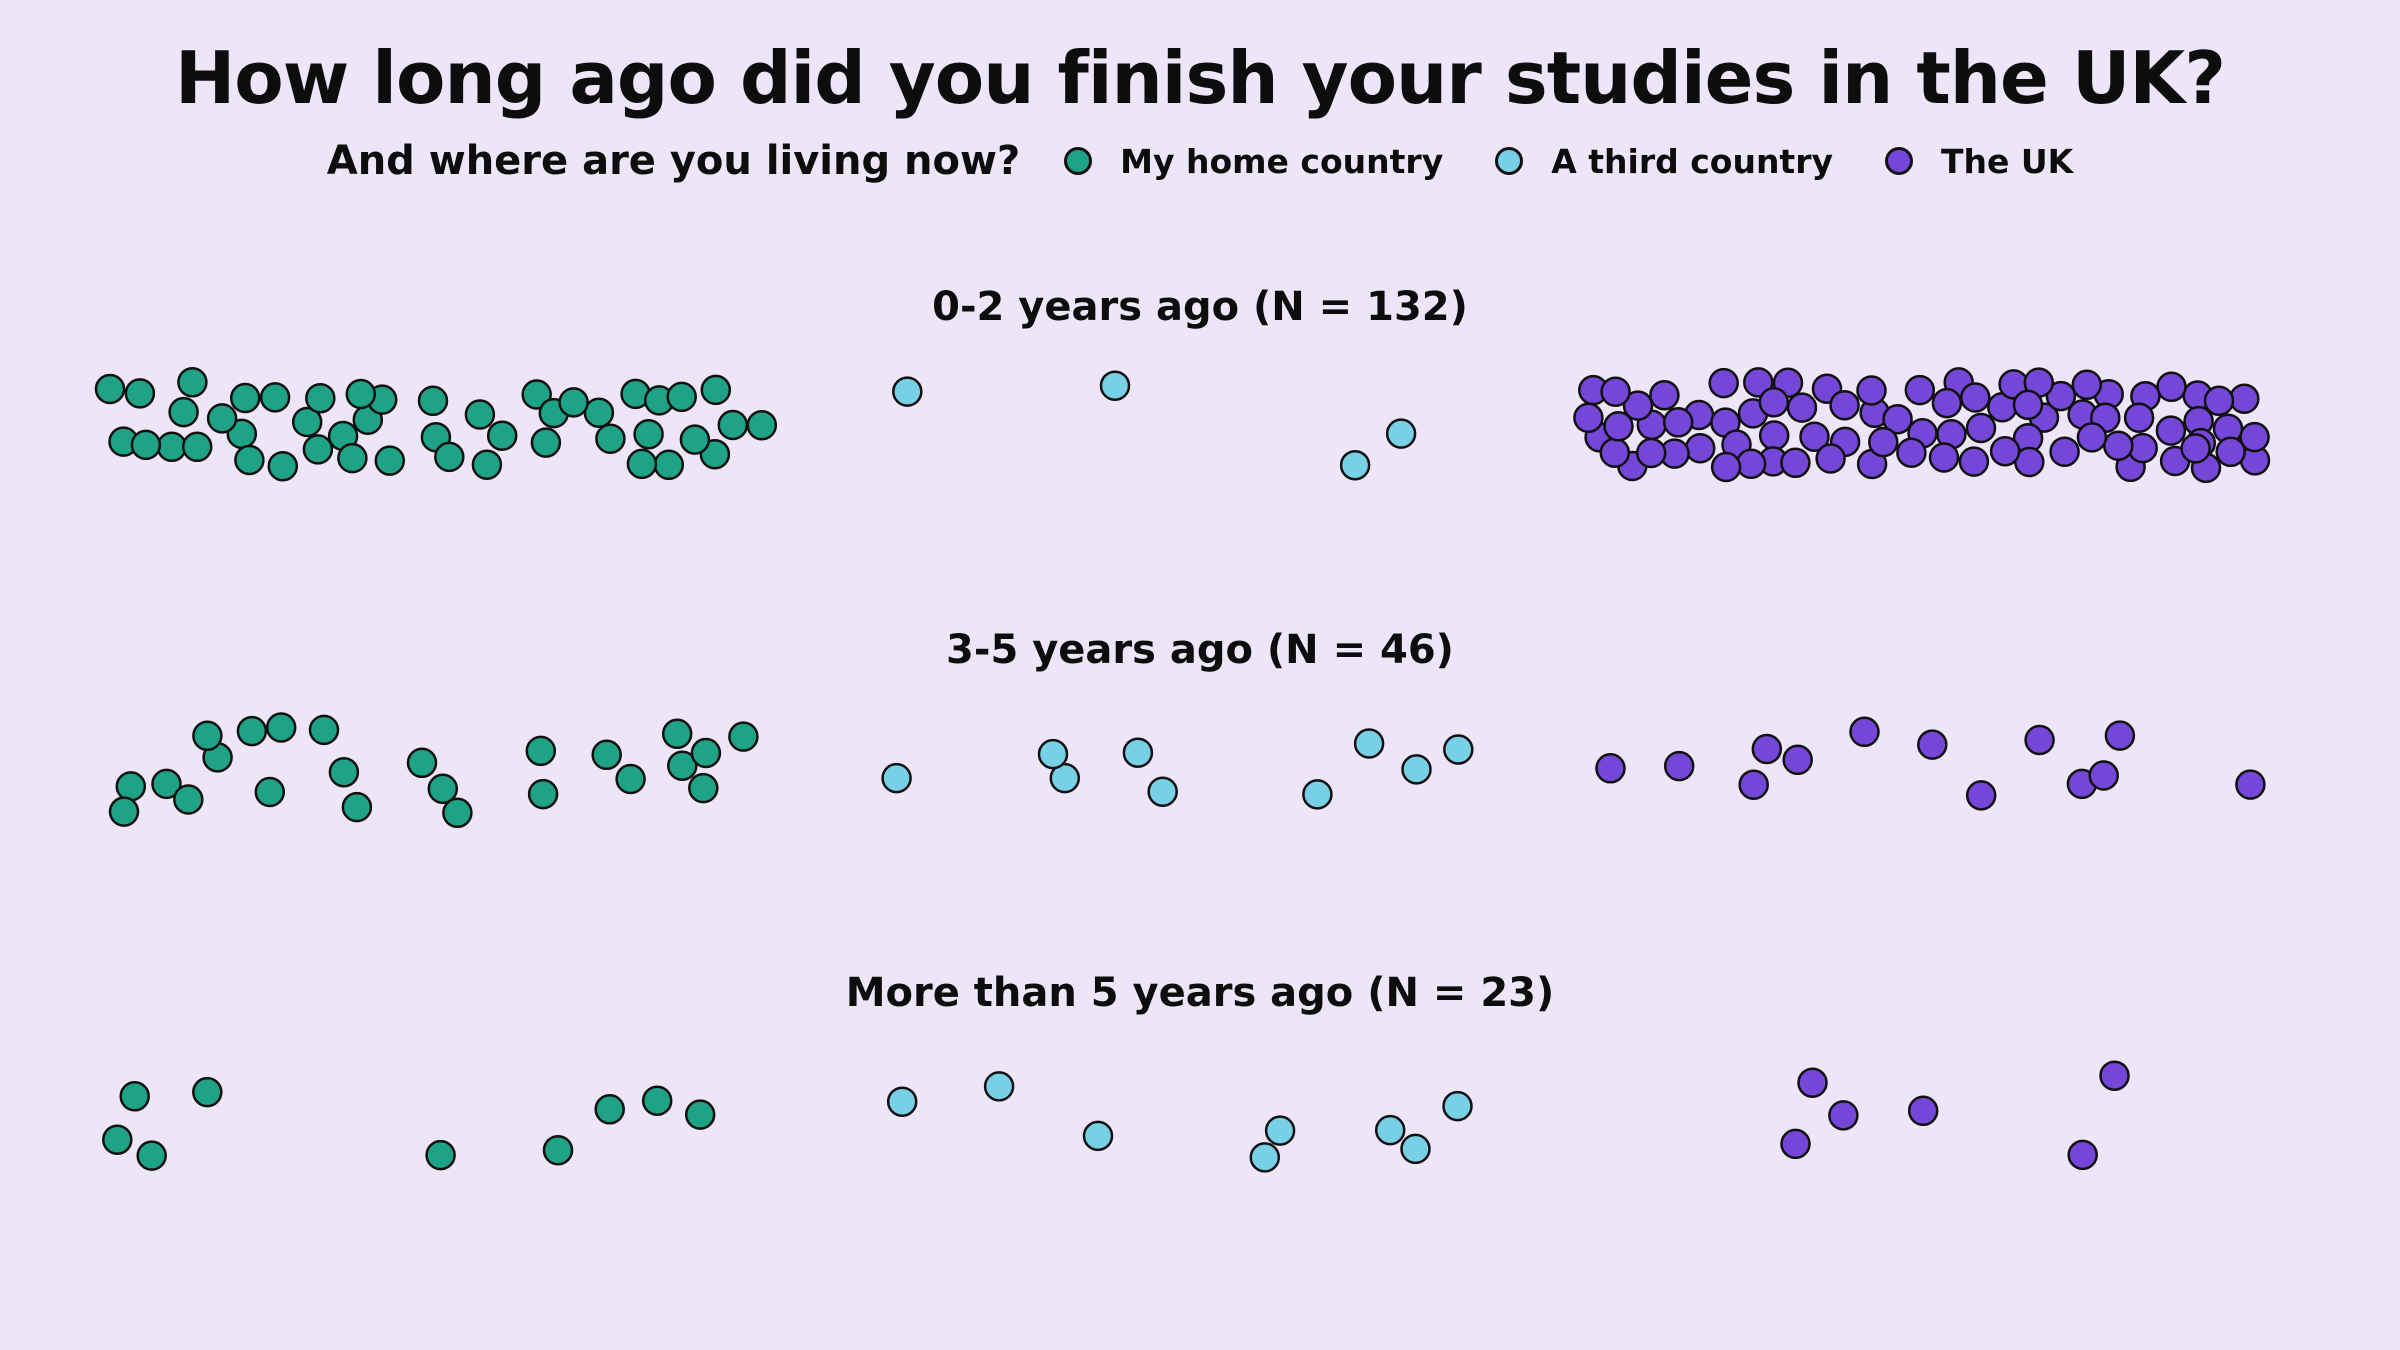  What do you see at coordinates (1282, 161) in the screenshot?
I see `legend-label-home: My home country` at bounding box center [1282, 161].